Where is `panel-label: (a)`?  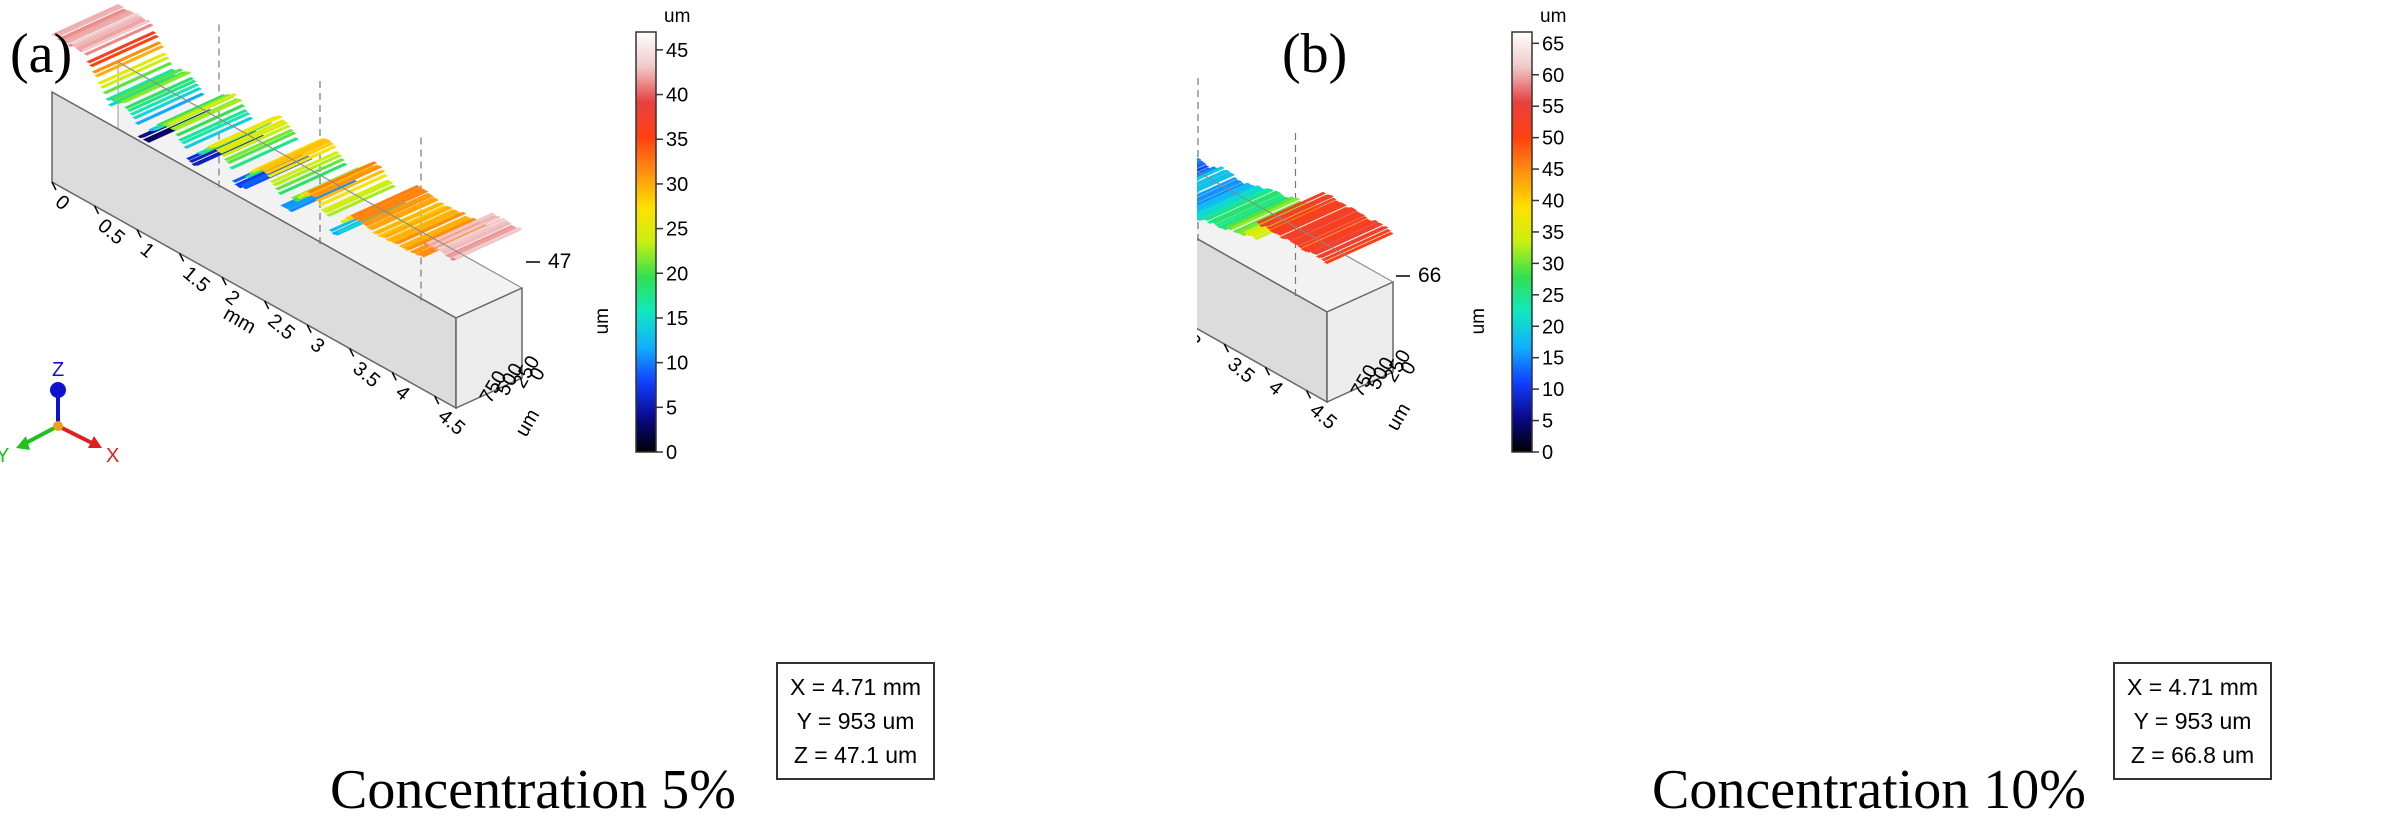
panel-label: (a) is located at coordinates (41, 54).